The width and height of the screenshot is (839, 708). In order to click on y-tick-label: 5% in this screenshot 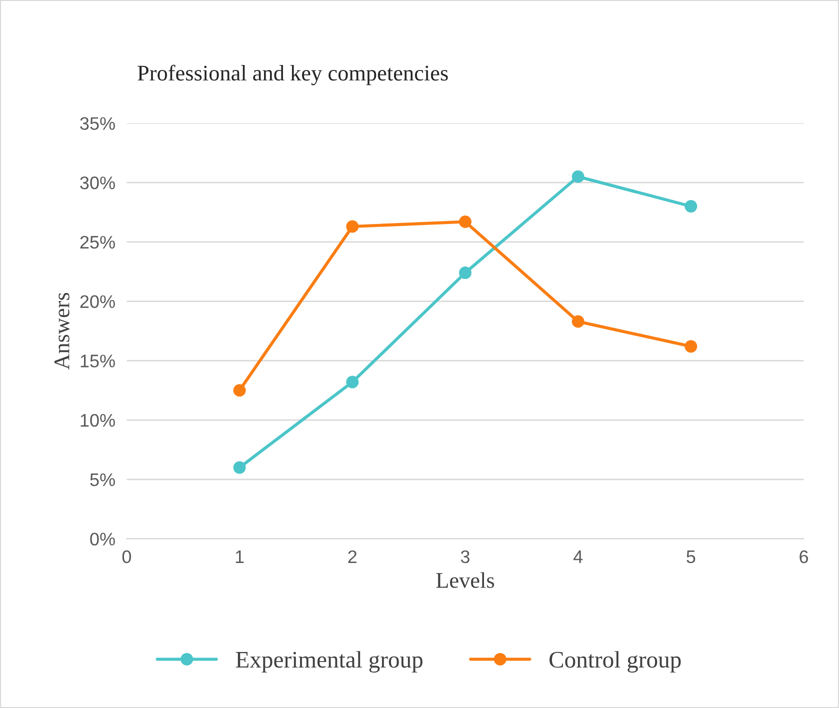, I will do `click(102, 479)`.